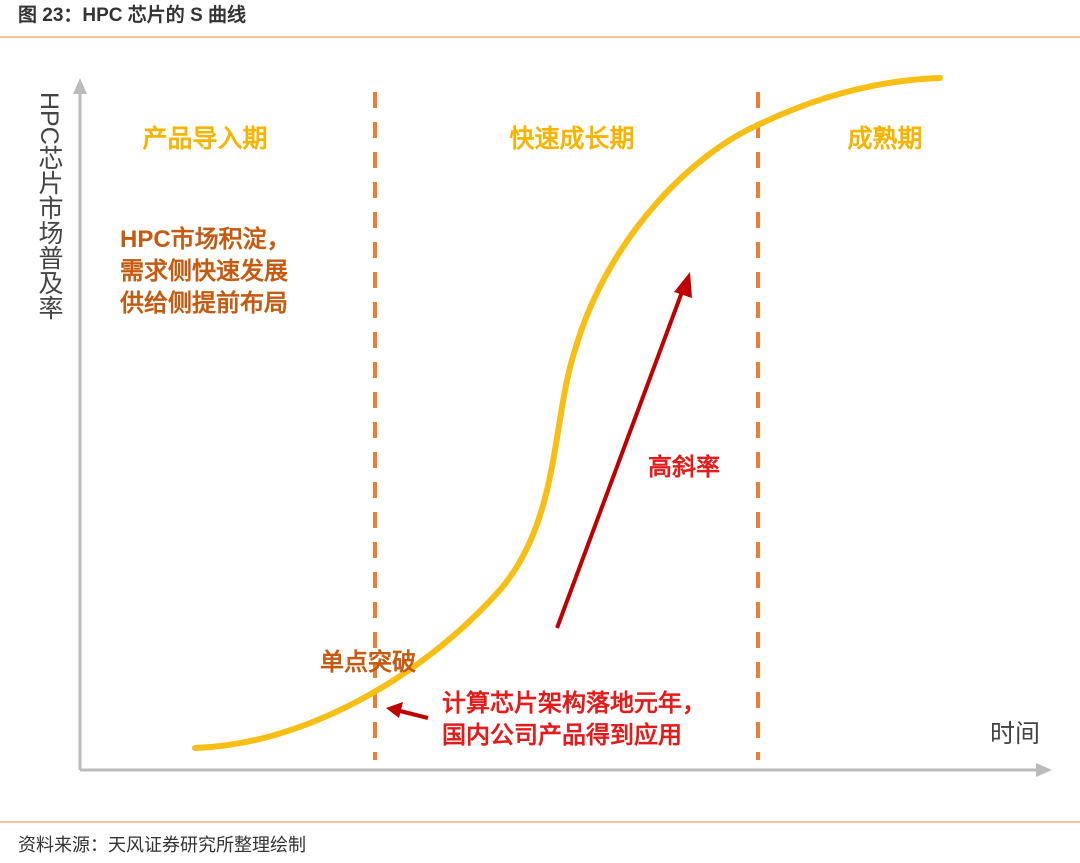 The image size is (1080, 863). Describe the element at coordinates (572, 139) in the screenshot. I see `phase-label: 快速成长期` at that location.